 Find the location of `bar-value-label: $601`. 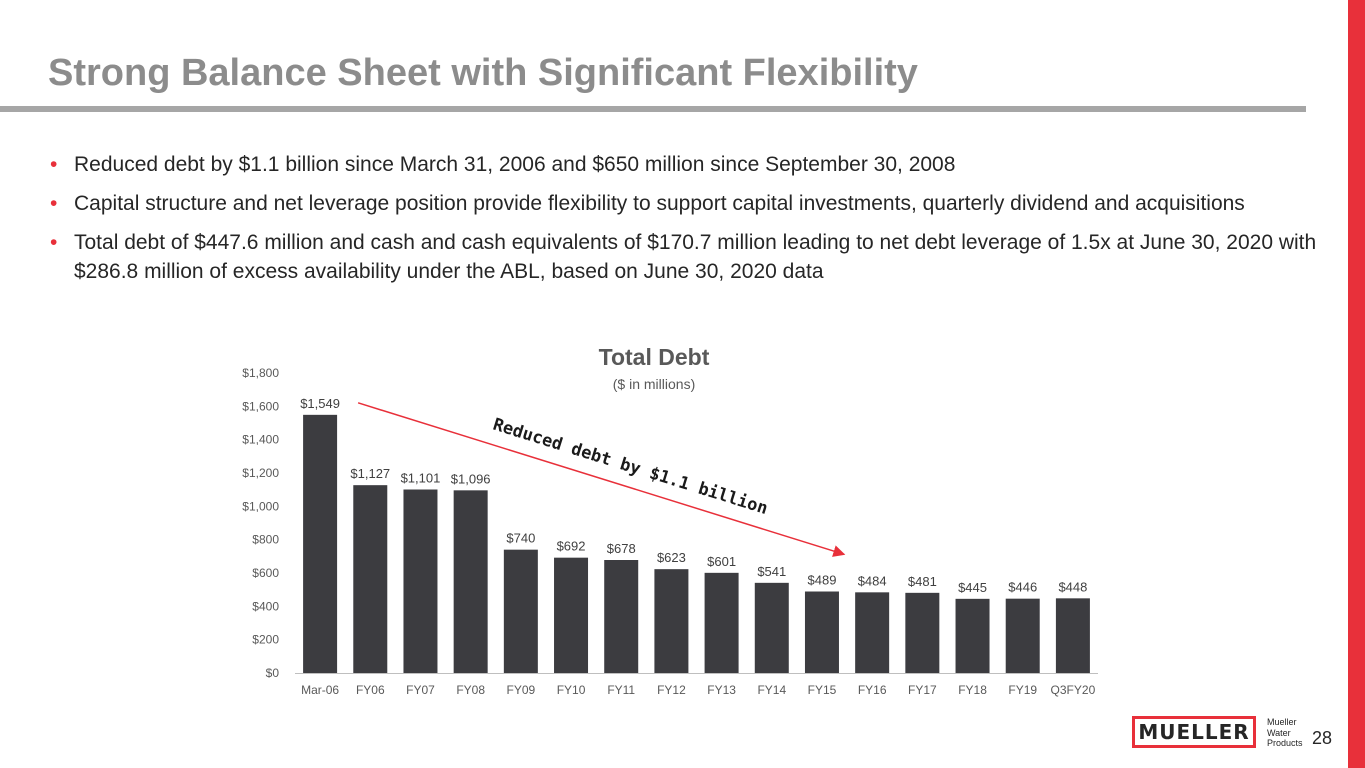

bar-value-label: $601 is located at coordinates (721, 561).